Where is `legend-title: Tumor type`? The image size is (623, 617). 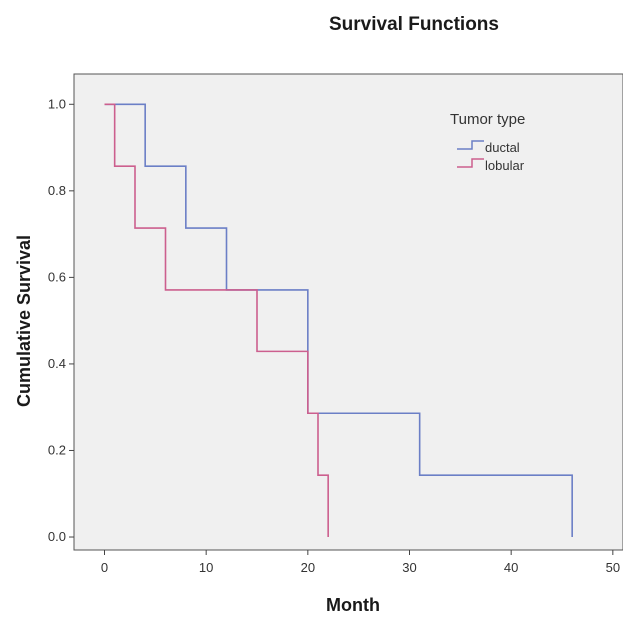
legend-title: Tumor type is located at coordinates (487, 119).